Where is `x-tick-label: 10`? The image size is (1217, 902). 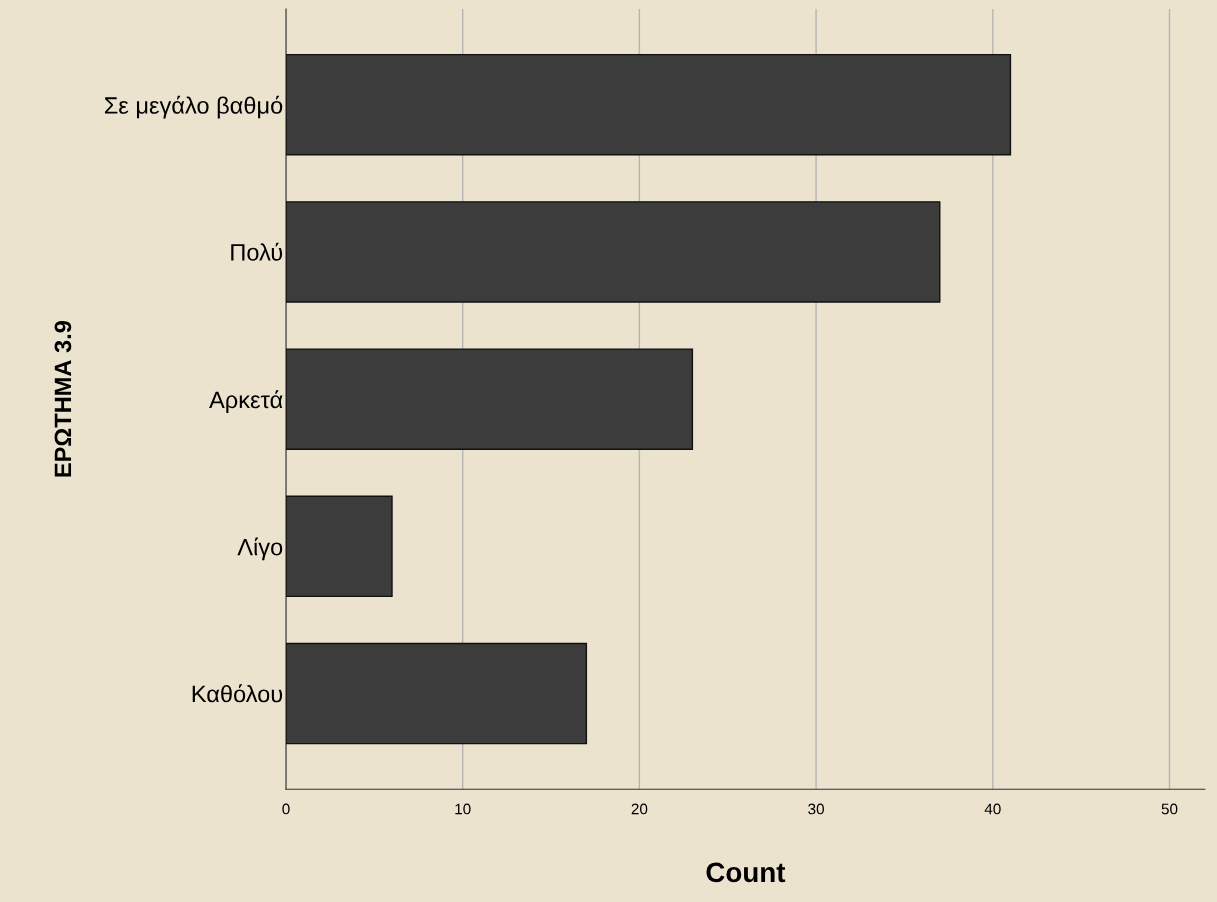
x-tick-label: 10 is located at coordinates (463, 809).